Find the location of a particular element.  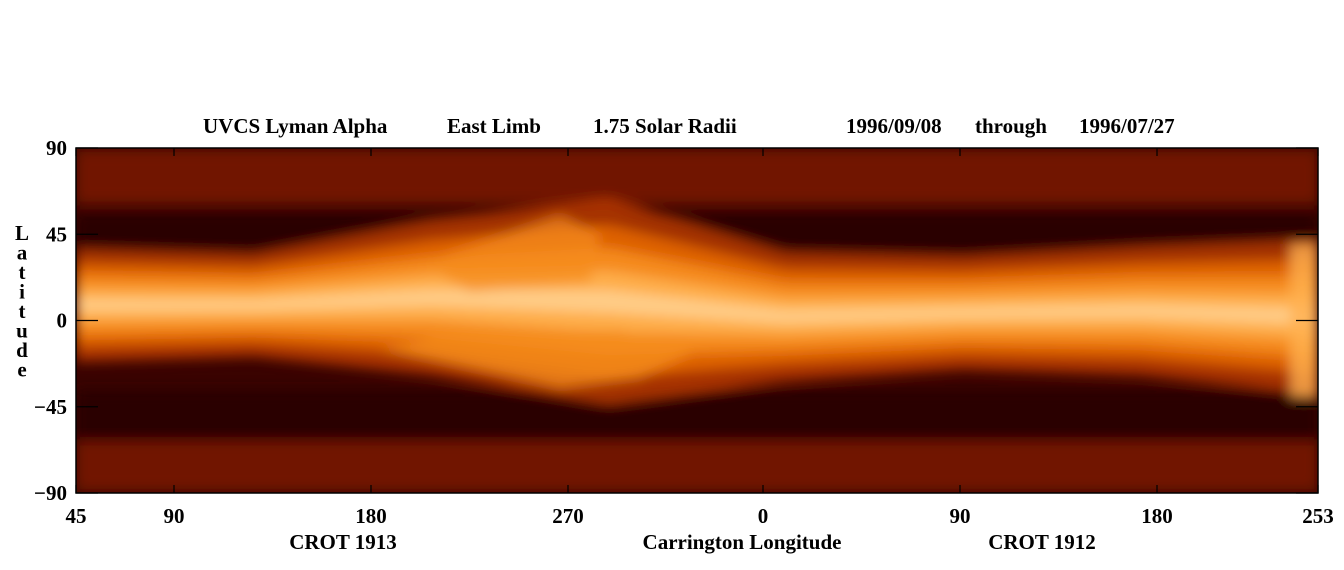

y-axis-label-letter: e is located at coordinates (21, 370).